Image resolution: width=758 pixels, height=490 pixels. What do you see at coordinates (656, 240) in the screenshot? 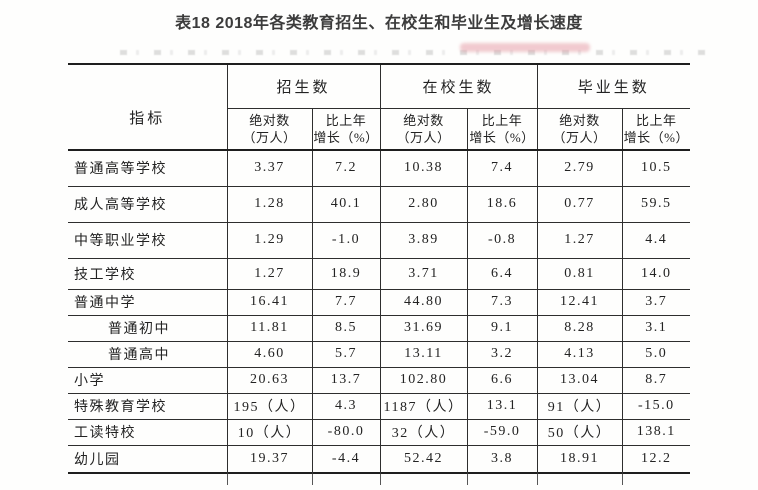
I see `value-cell: 4.4` at bounding box center [656, 240].